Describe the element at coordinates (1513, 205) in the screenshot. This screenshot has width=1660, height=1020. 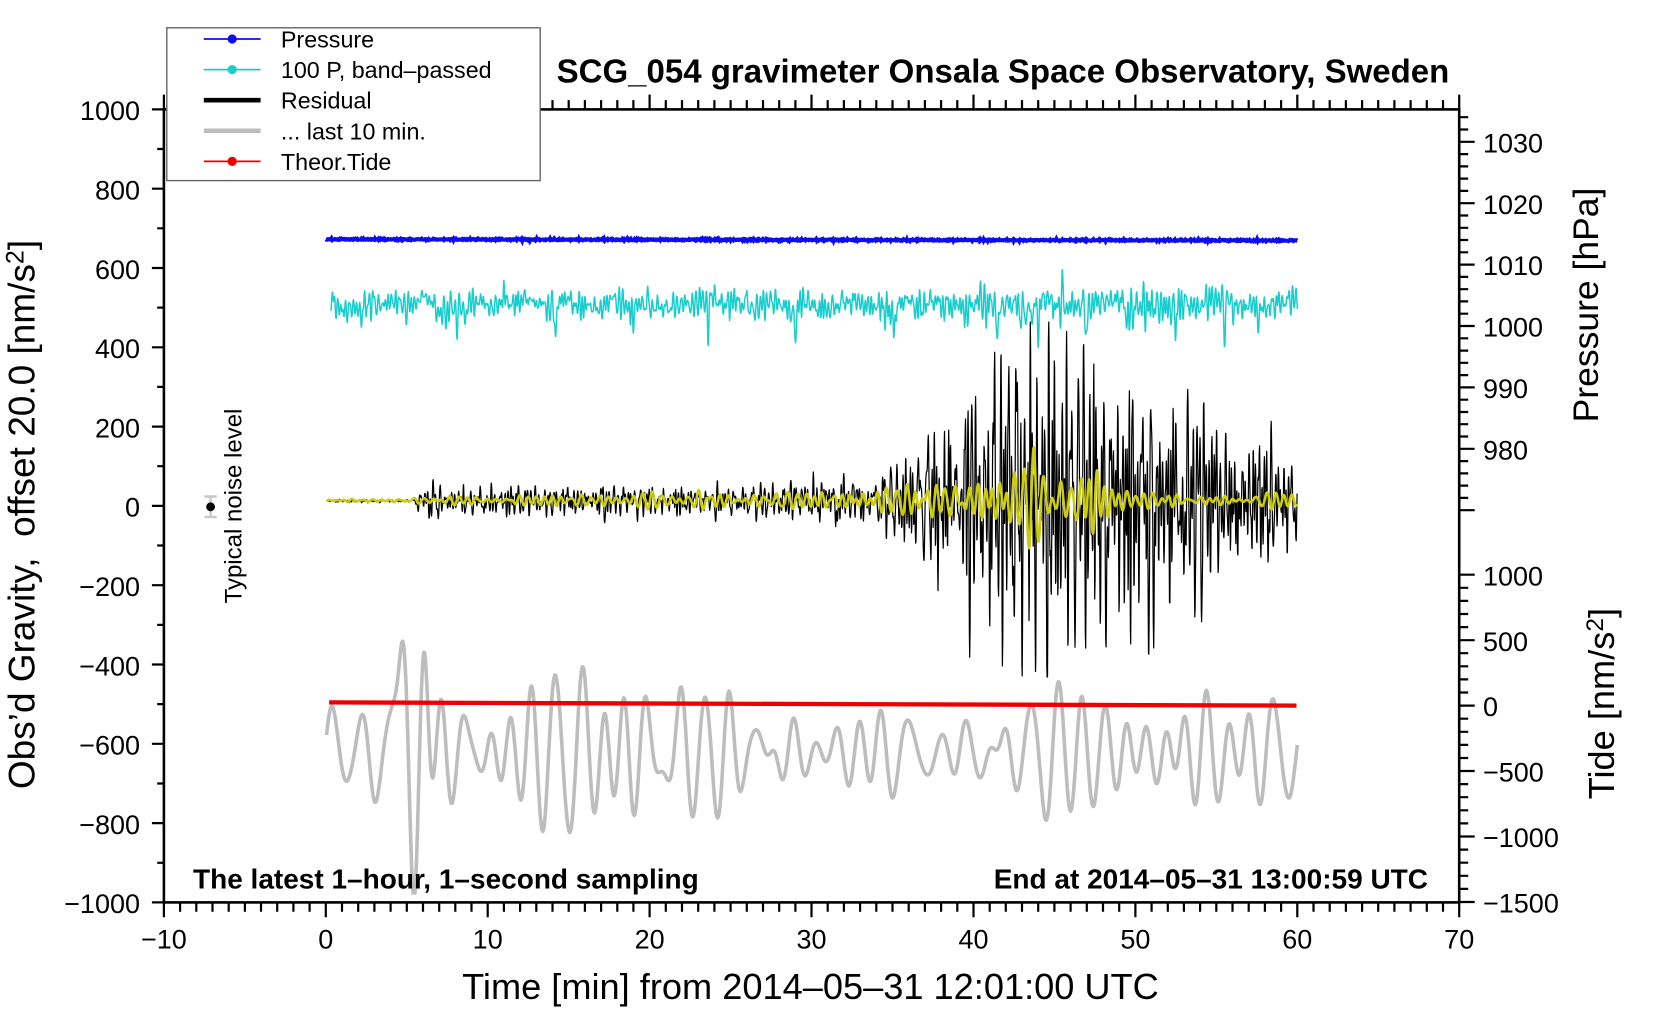
I see `svg-text: 1020` at that location.